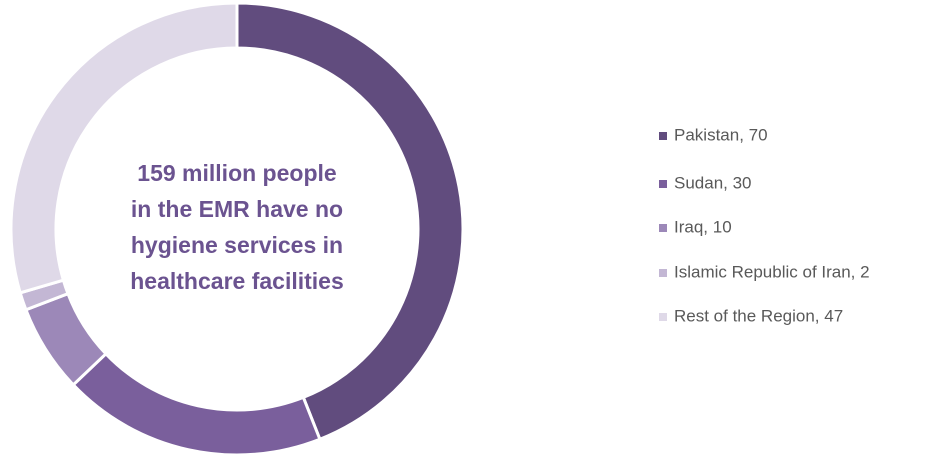 The width and height of the screenshot is (930, 457). Describe the element at coordinates (713, 182) in the screenshot. I see `legend-label: Sudan, 30` at that location.